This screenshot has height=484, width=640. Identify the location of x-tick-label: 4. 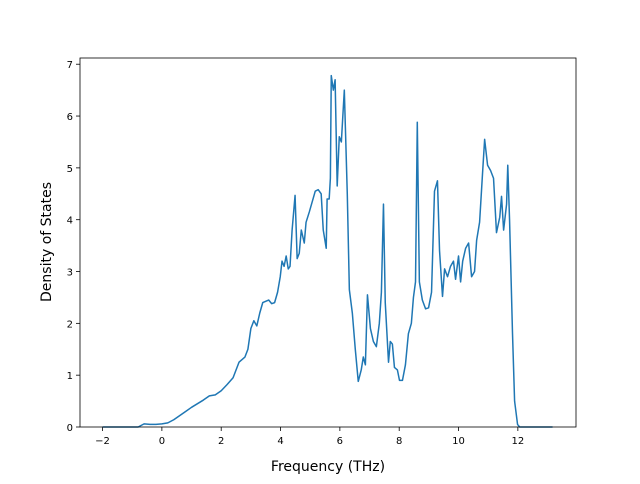
(280, 441).